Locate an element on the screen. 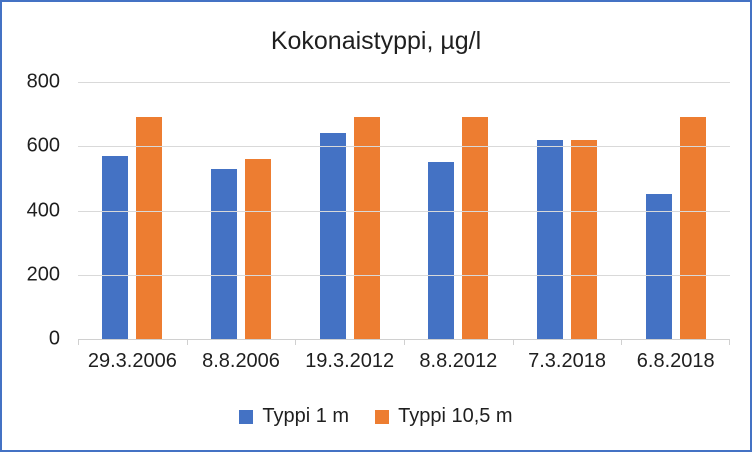 The image size is (752, 452). bar-group-19.3.2012 is located at coordinates (349, 210).